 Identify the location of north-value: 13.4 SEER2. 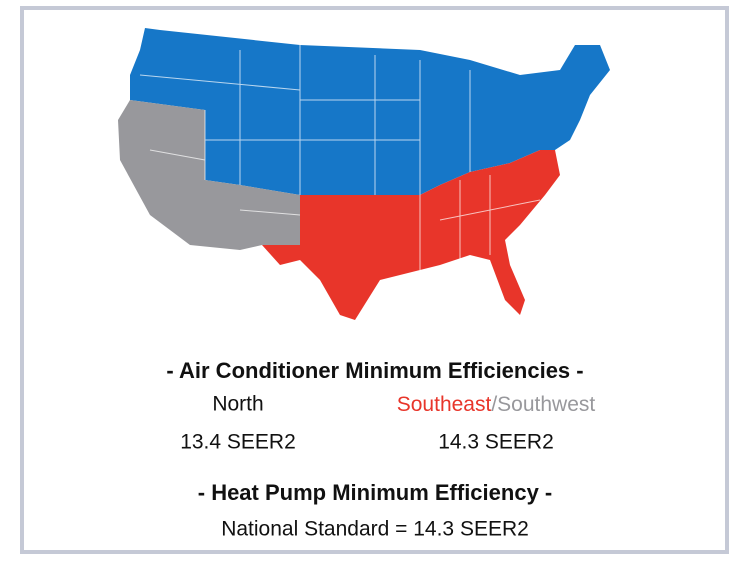
(238, 442).